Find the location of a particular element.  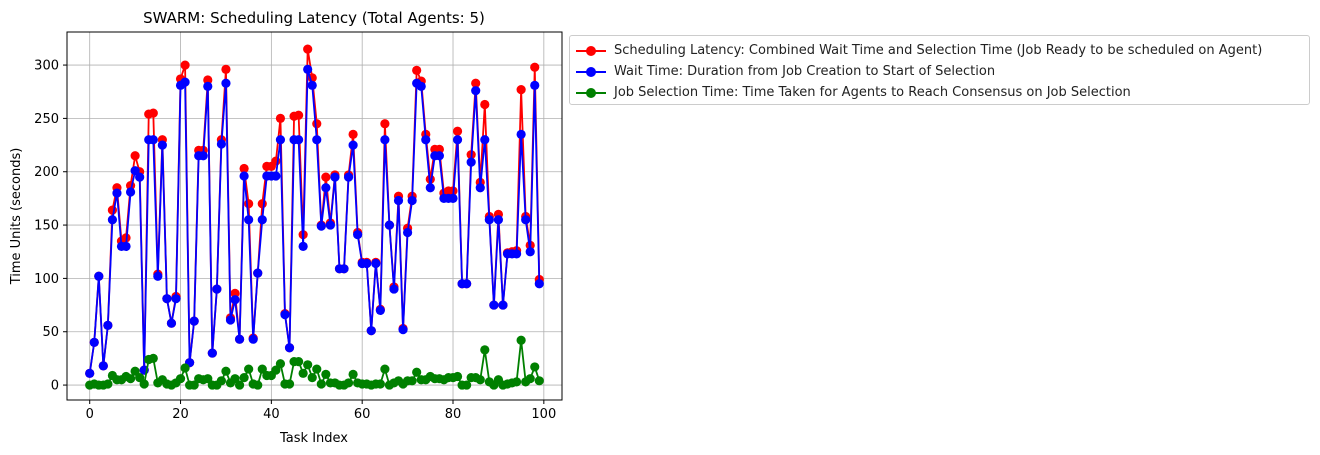

y-tick-label: 300 is located at coordinates (46, 66).